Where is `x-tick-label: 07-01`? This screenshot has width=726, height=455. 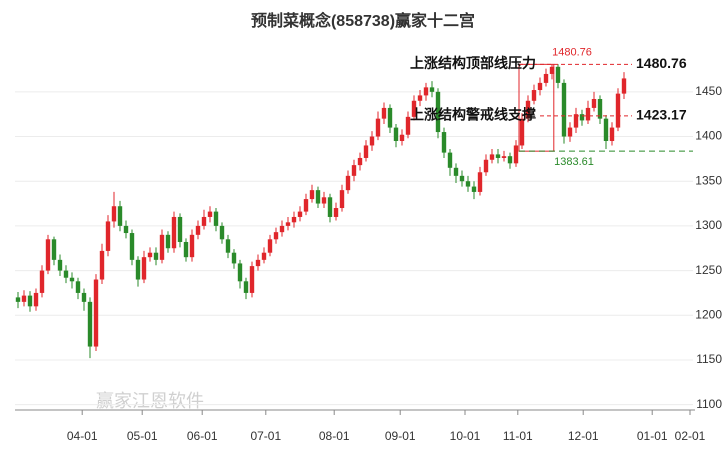
x-tick-label: 07-01 is located at coordinates (265, 436).